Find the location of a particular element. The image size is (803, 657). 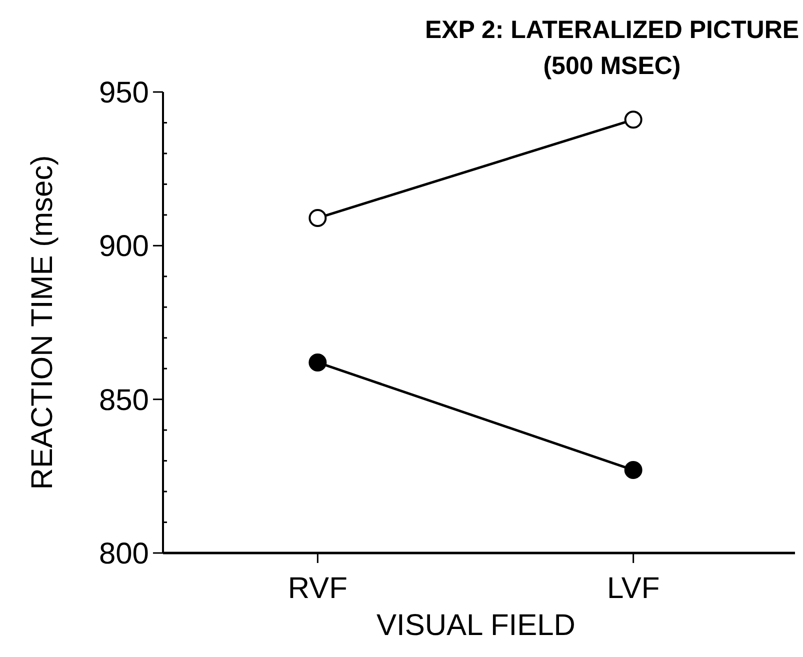

x-tick-label: LVF is located at coordinates (633, 588).